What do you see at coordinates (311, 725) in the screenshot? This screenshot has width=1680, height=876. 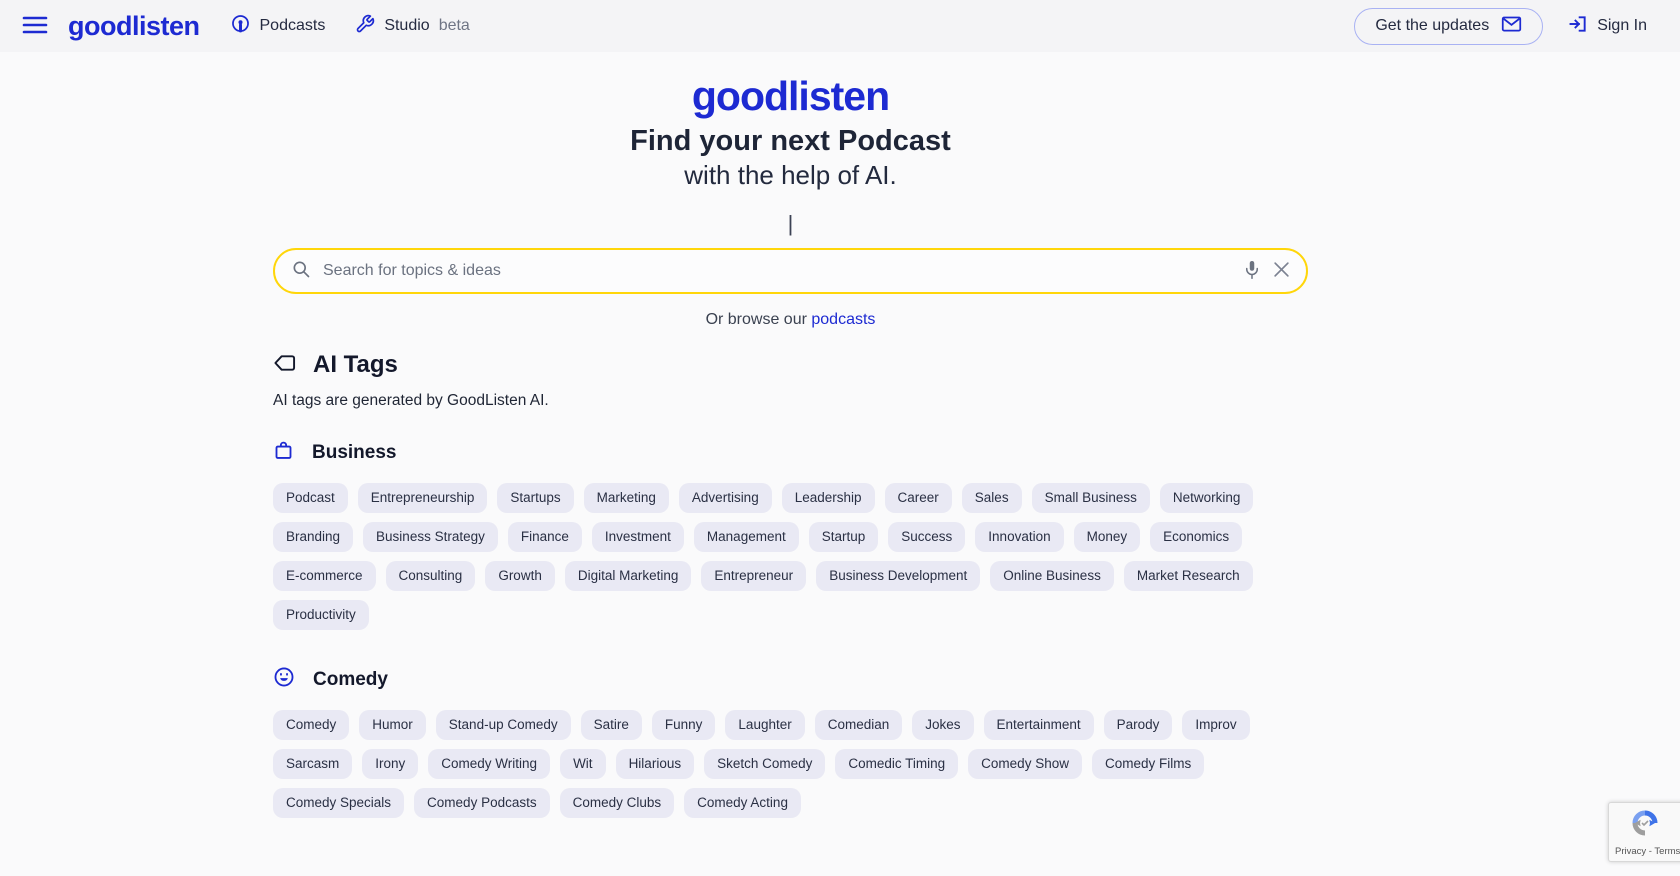 I see `tag-pill: Comedy` at bounding box center [311, 725].